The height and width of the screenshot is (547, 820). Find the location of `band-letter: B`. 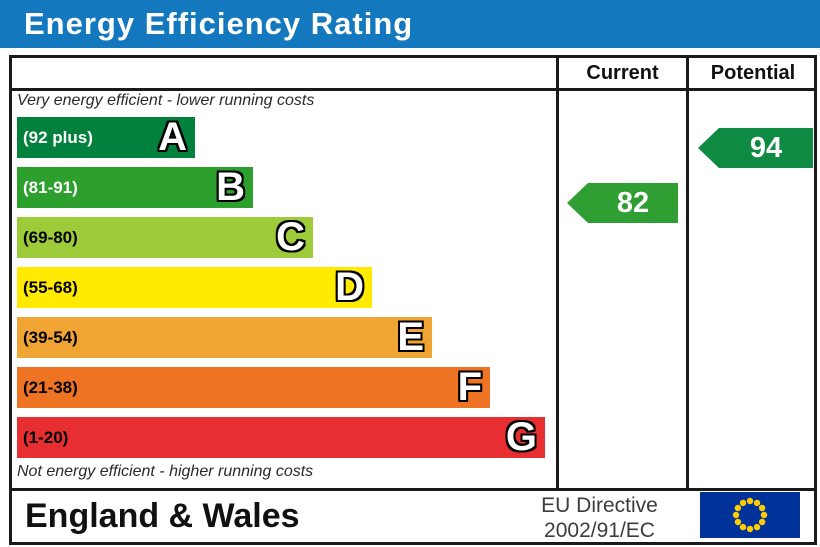

band-letter: B is located at coordinates (230, 187).